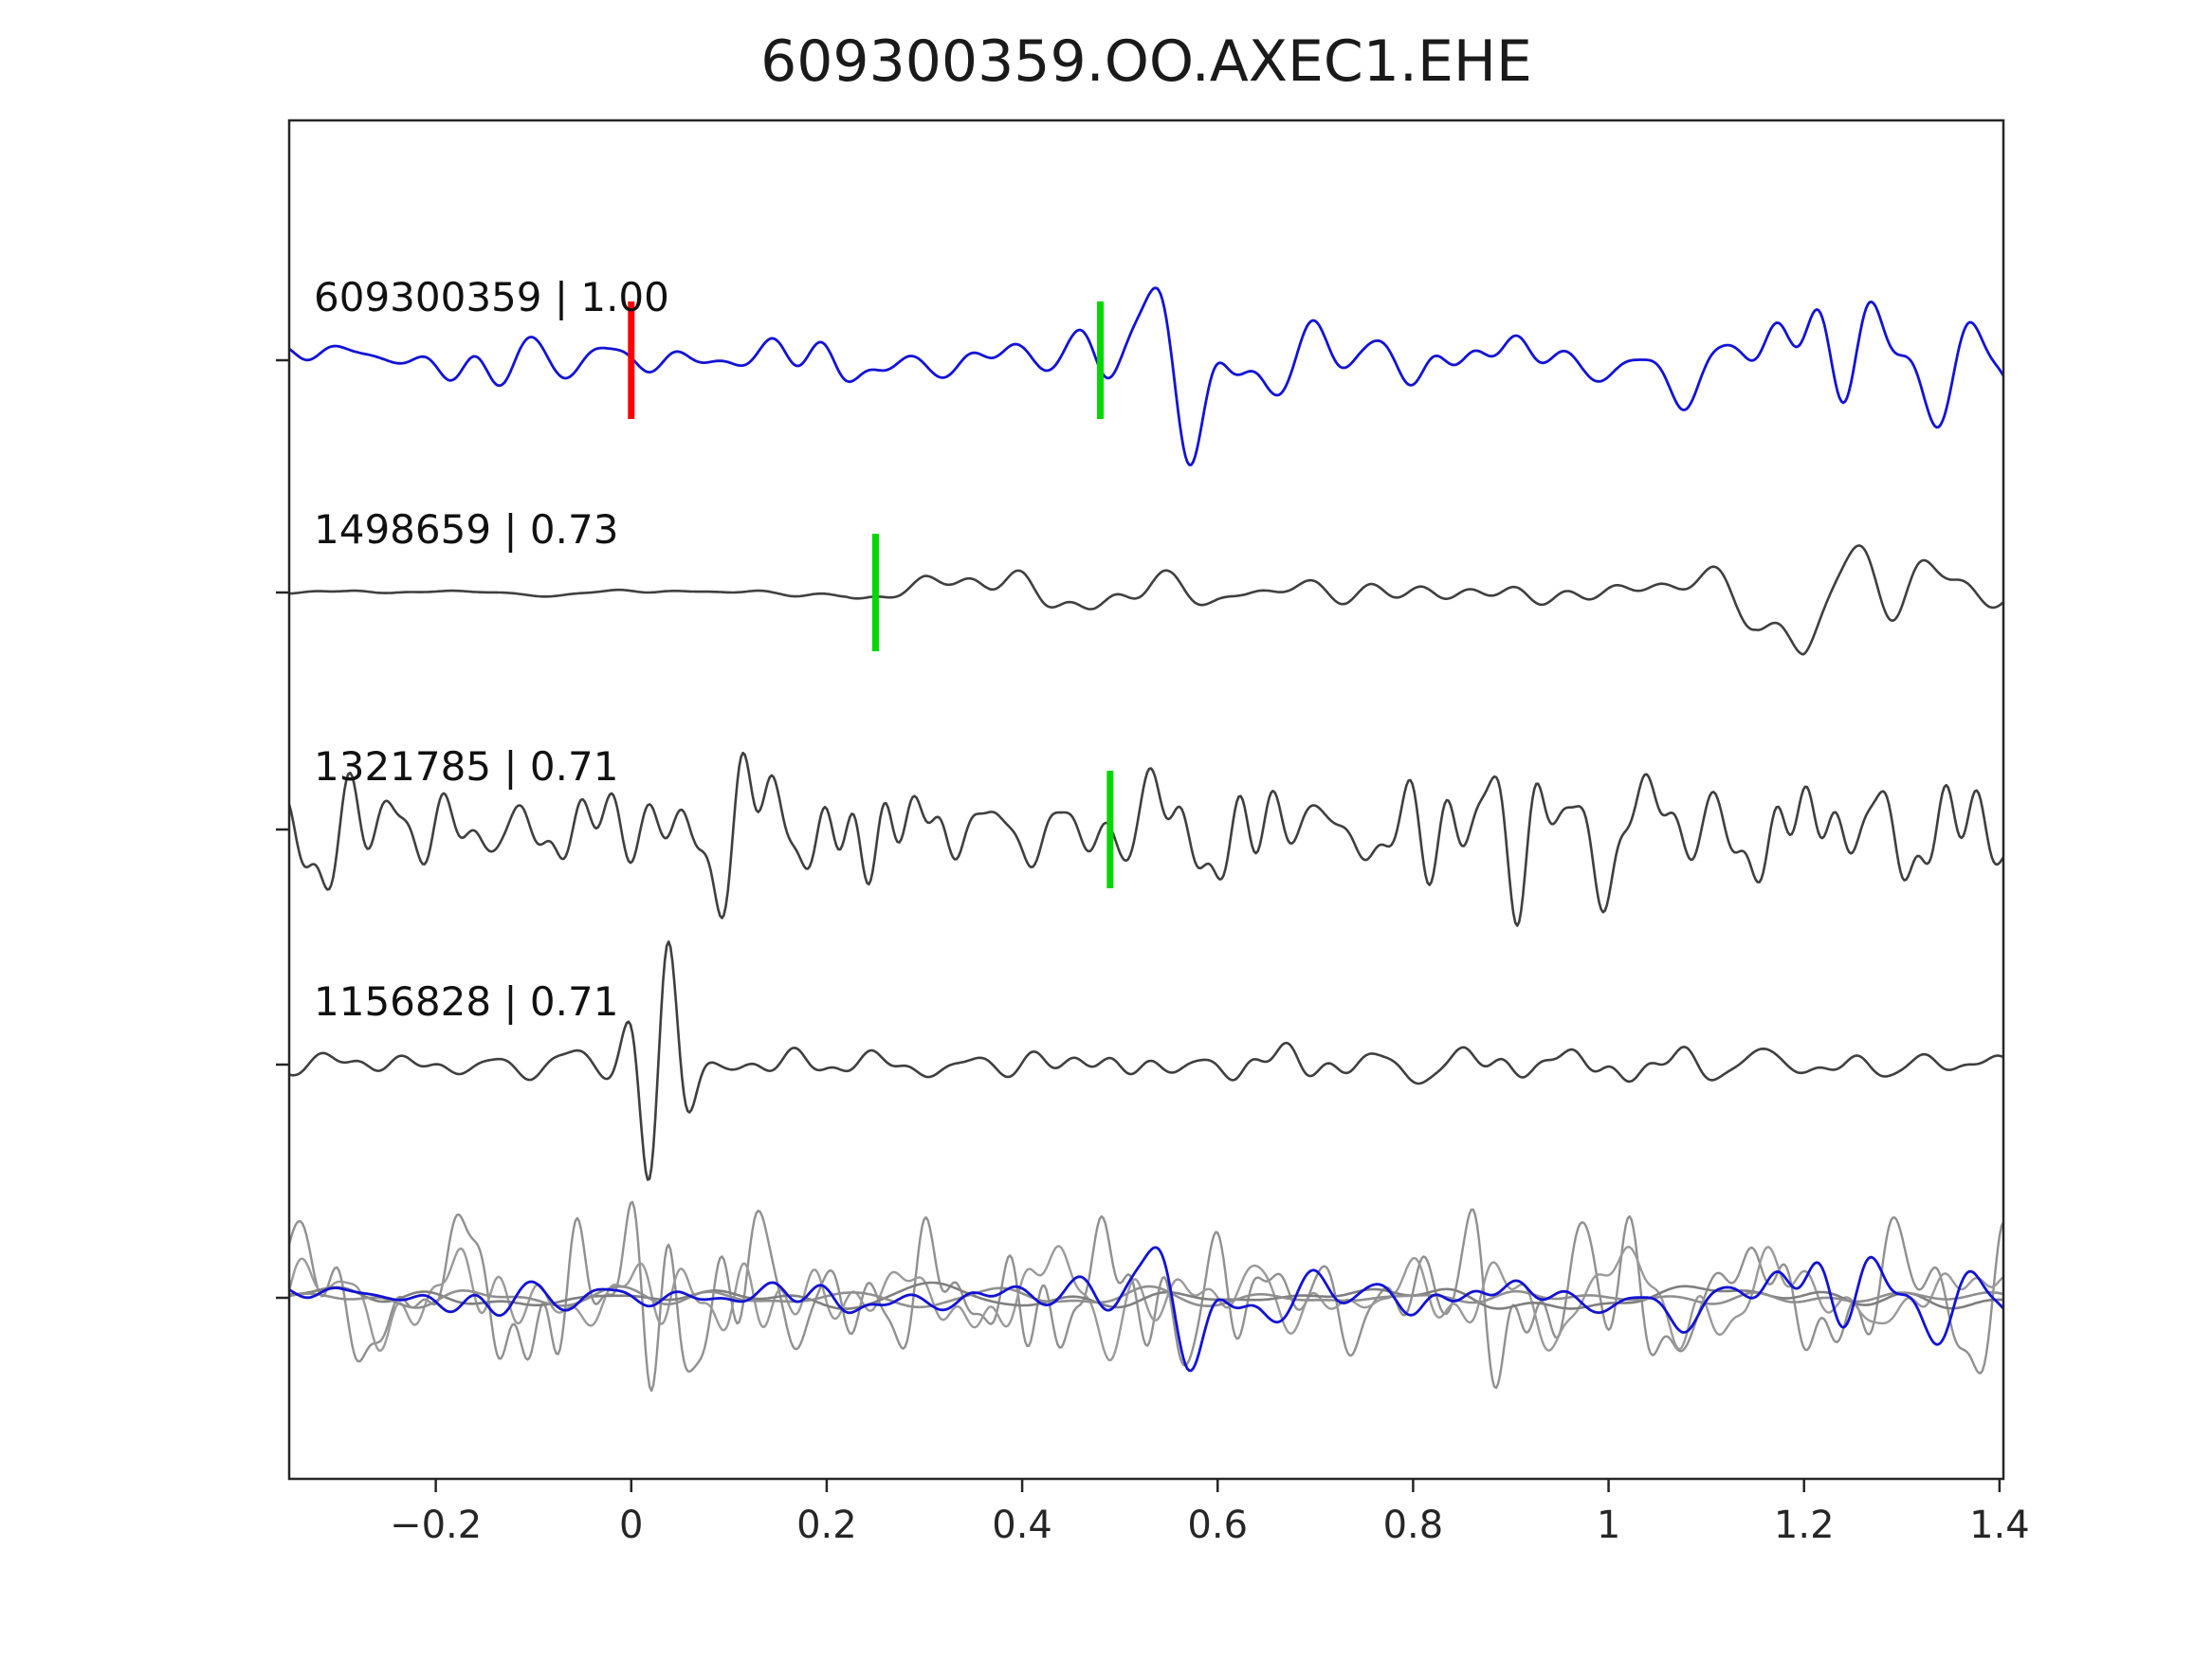 This screenshot has width=2212, height=1659. What do you see at coordinates (1413, 1525) in the screenshot?
I see `x-tick-label: 0.8` at bounding box center [1413, 1525].